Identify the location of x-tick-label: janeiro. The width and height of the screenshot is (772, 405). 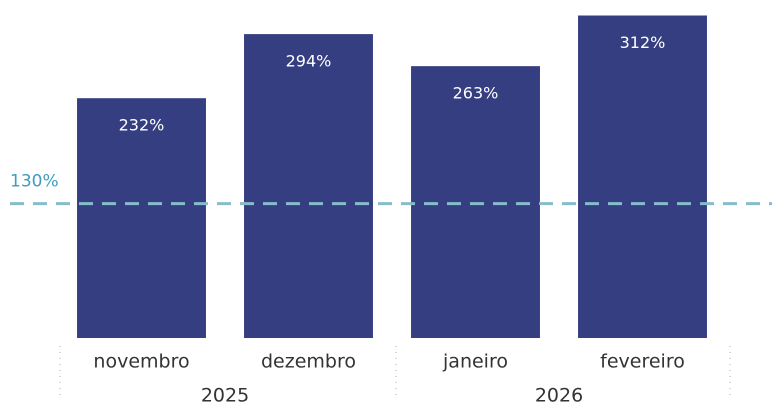
(475, 362).